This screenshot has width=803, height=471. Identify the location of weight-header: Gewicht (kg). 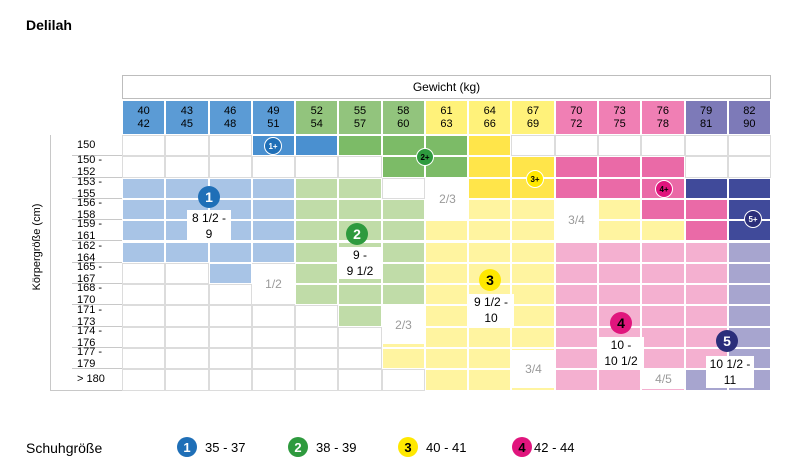
(446, 87).